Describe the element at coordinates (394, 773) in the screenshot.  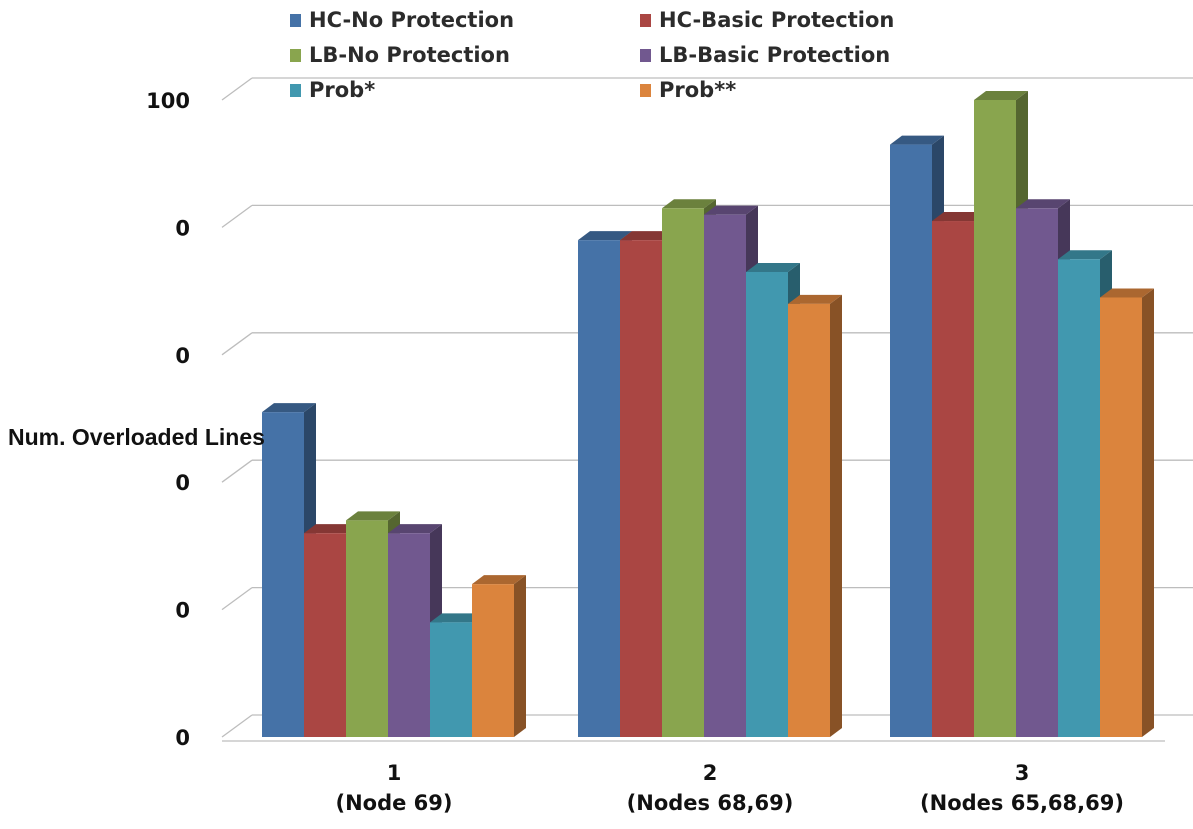
I see `x-tick-label: 1` at that location.